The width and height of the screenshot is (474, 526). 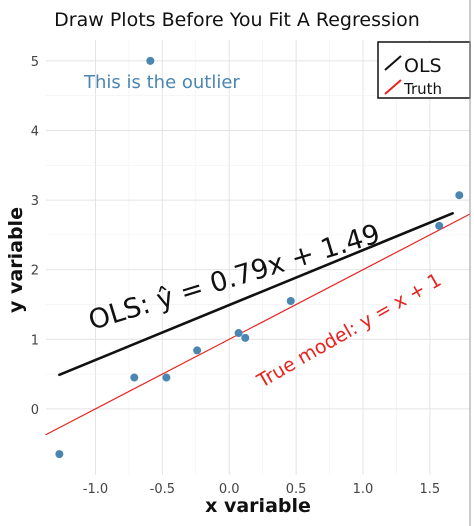 I want to click on y-tick-label: 2, so click(x=35, y=271).